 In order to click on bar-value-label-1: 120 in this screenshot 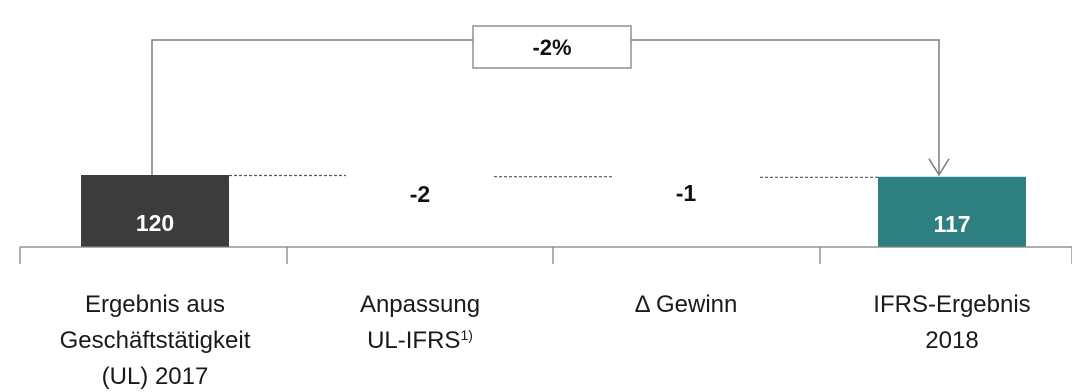, I will do `click(155, 223)`.